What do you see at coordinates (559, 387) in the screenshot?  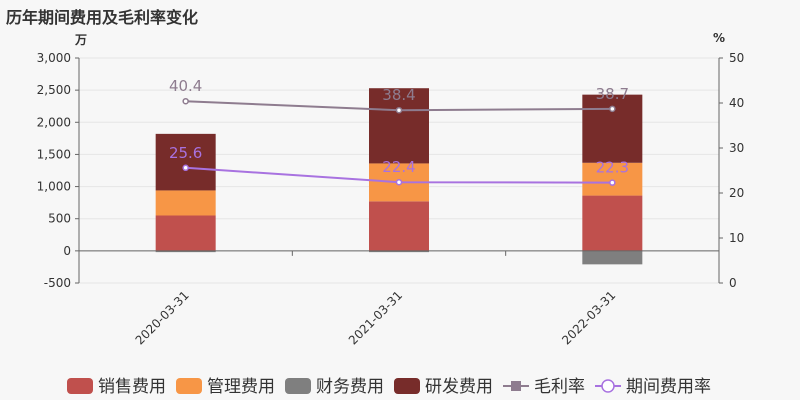 I see `legend-label: 毛利率` at bounding box center [559, 387].